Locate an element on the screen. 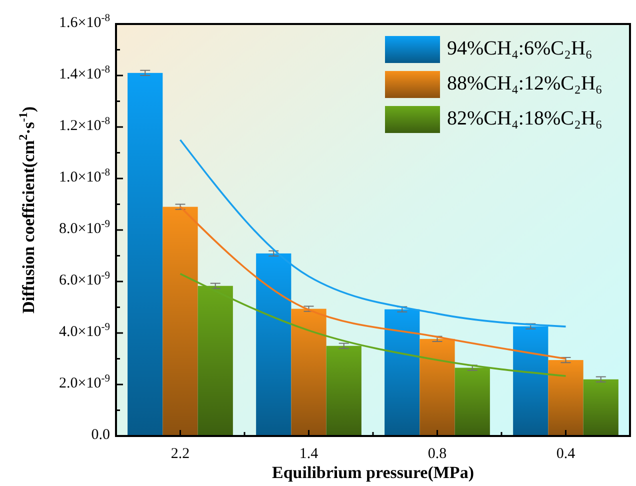 This screenshot has height=486, width=636. y-tick-label: 2.0×10$^{-9}$ is located at coordinates (84, 382).